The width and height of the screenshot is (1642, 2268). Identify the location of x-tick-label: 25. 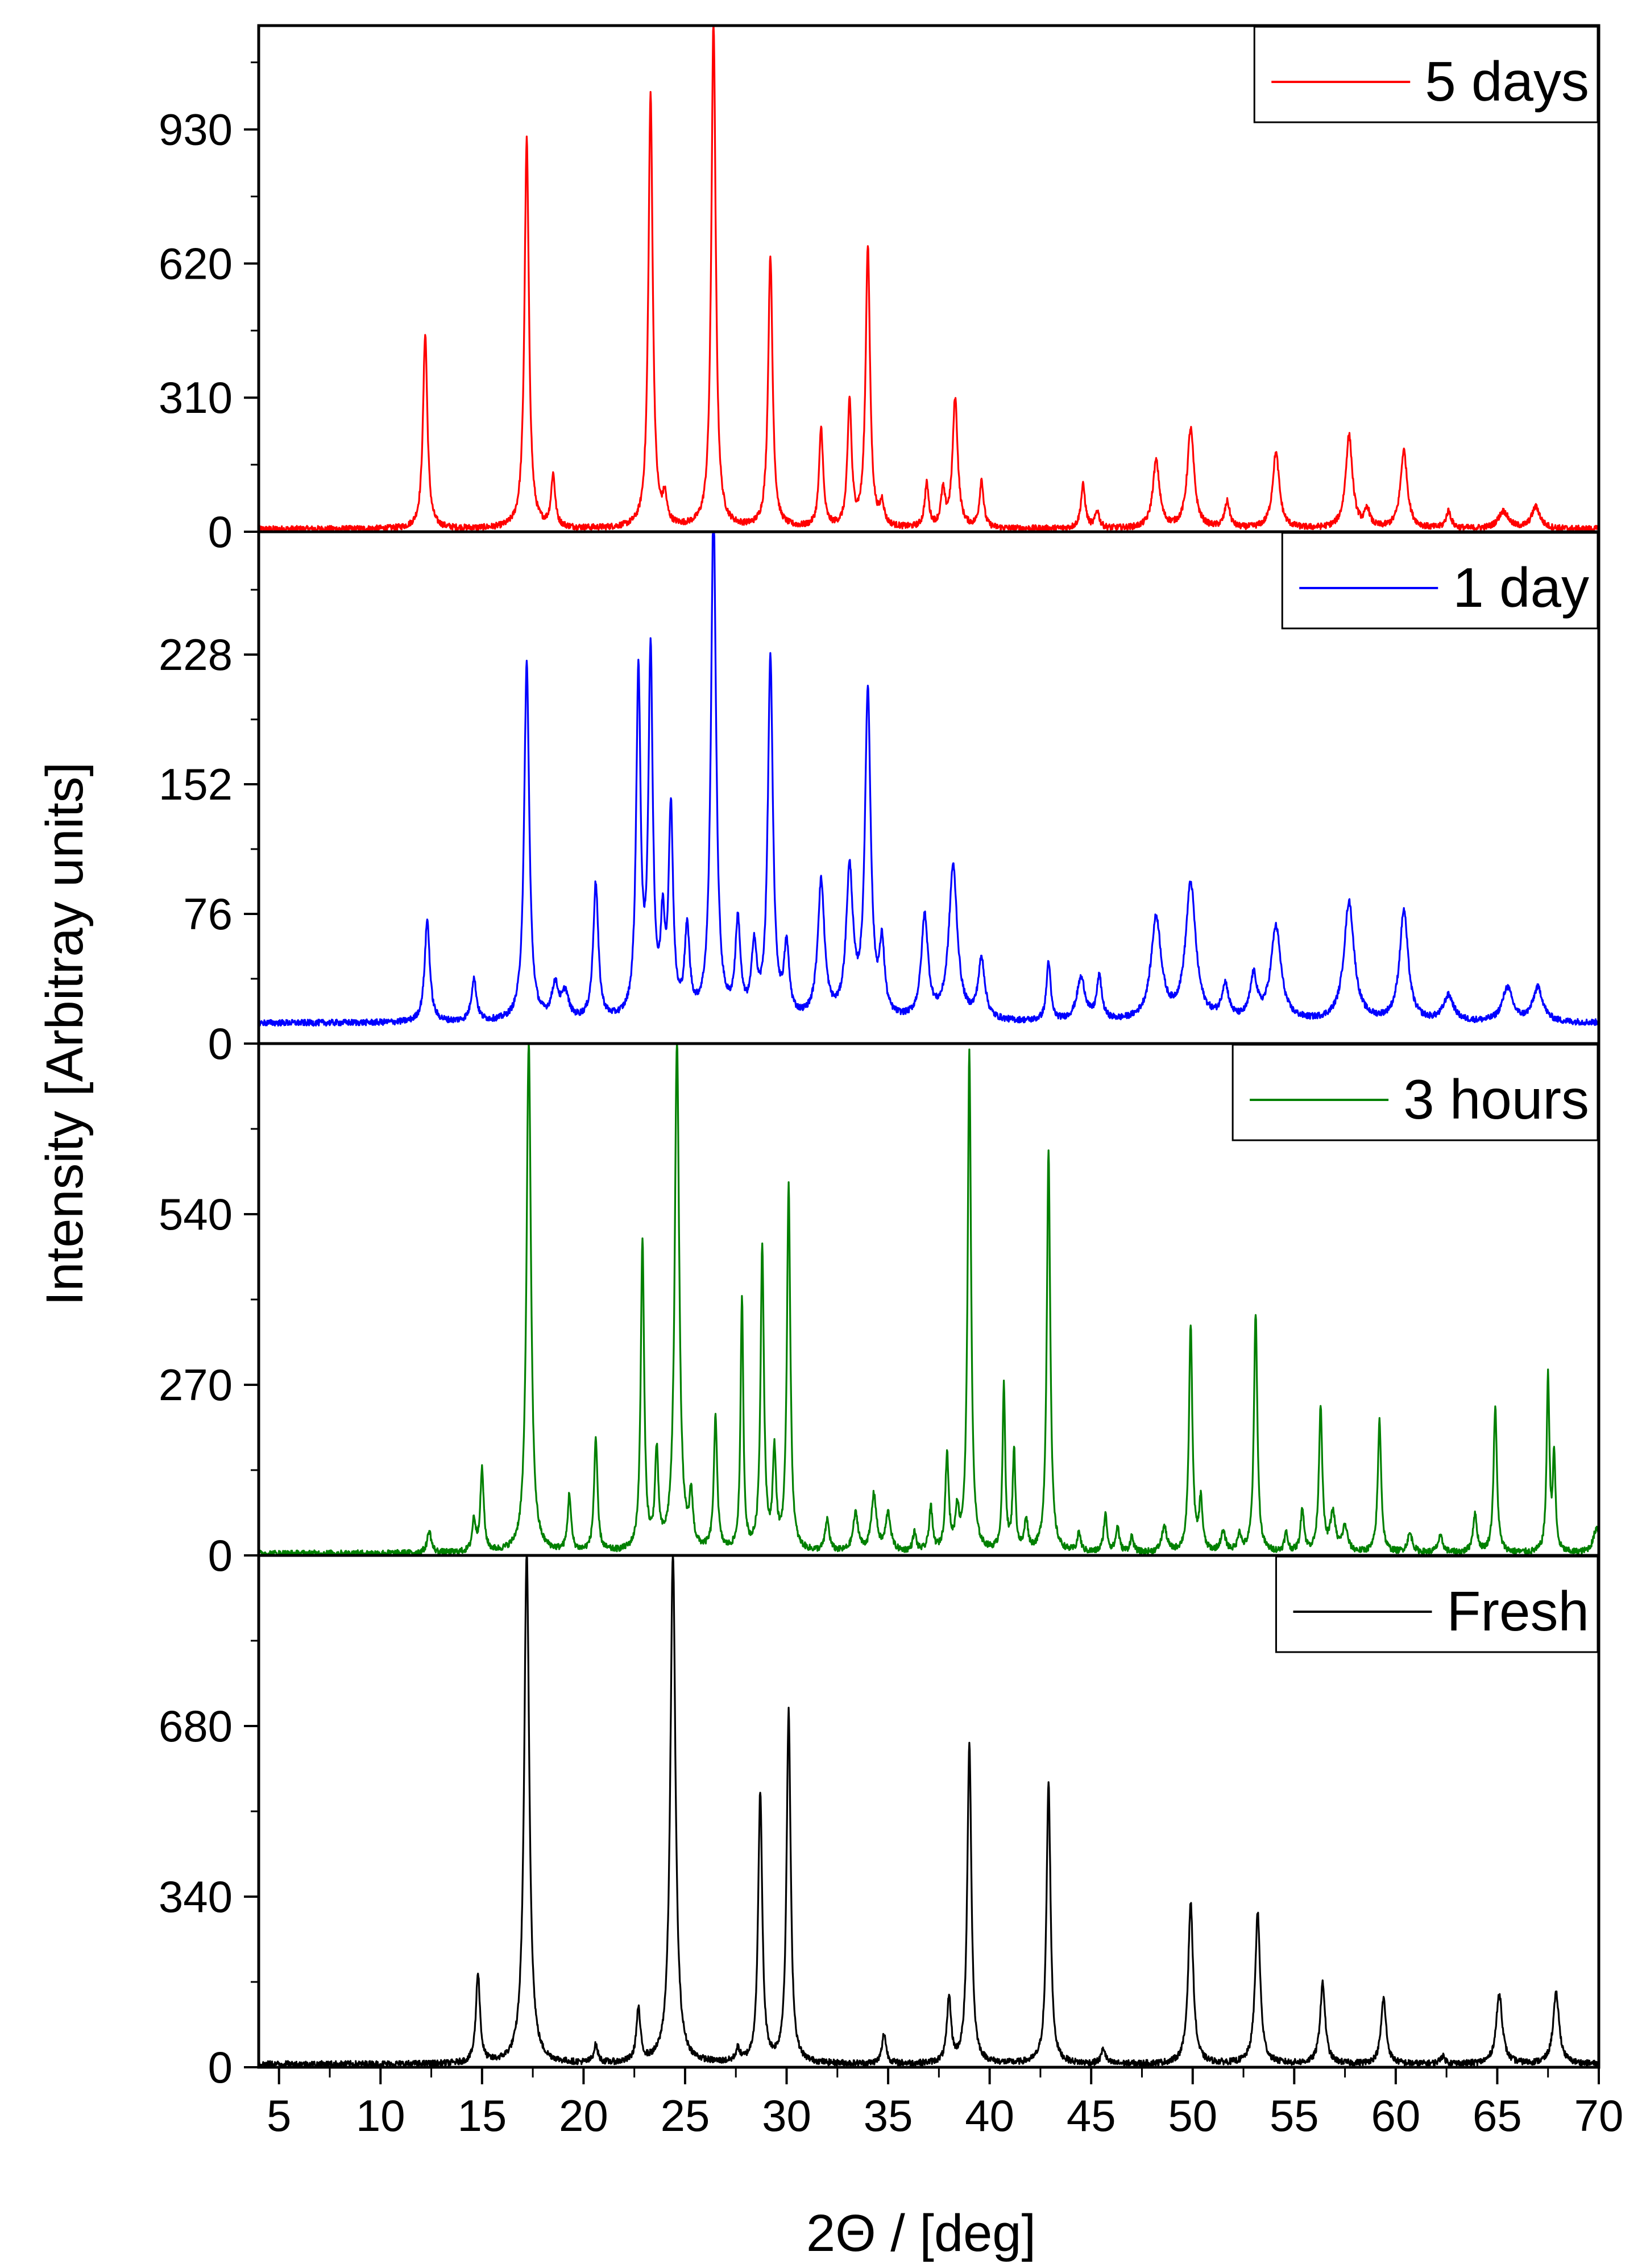
(685, 2116).